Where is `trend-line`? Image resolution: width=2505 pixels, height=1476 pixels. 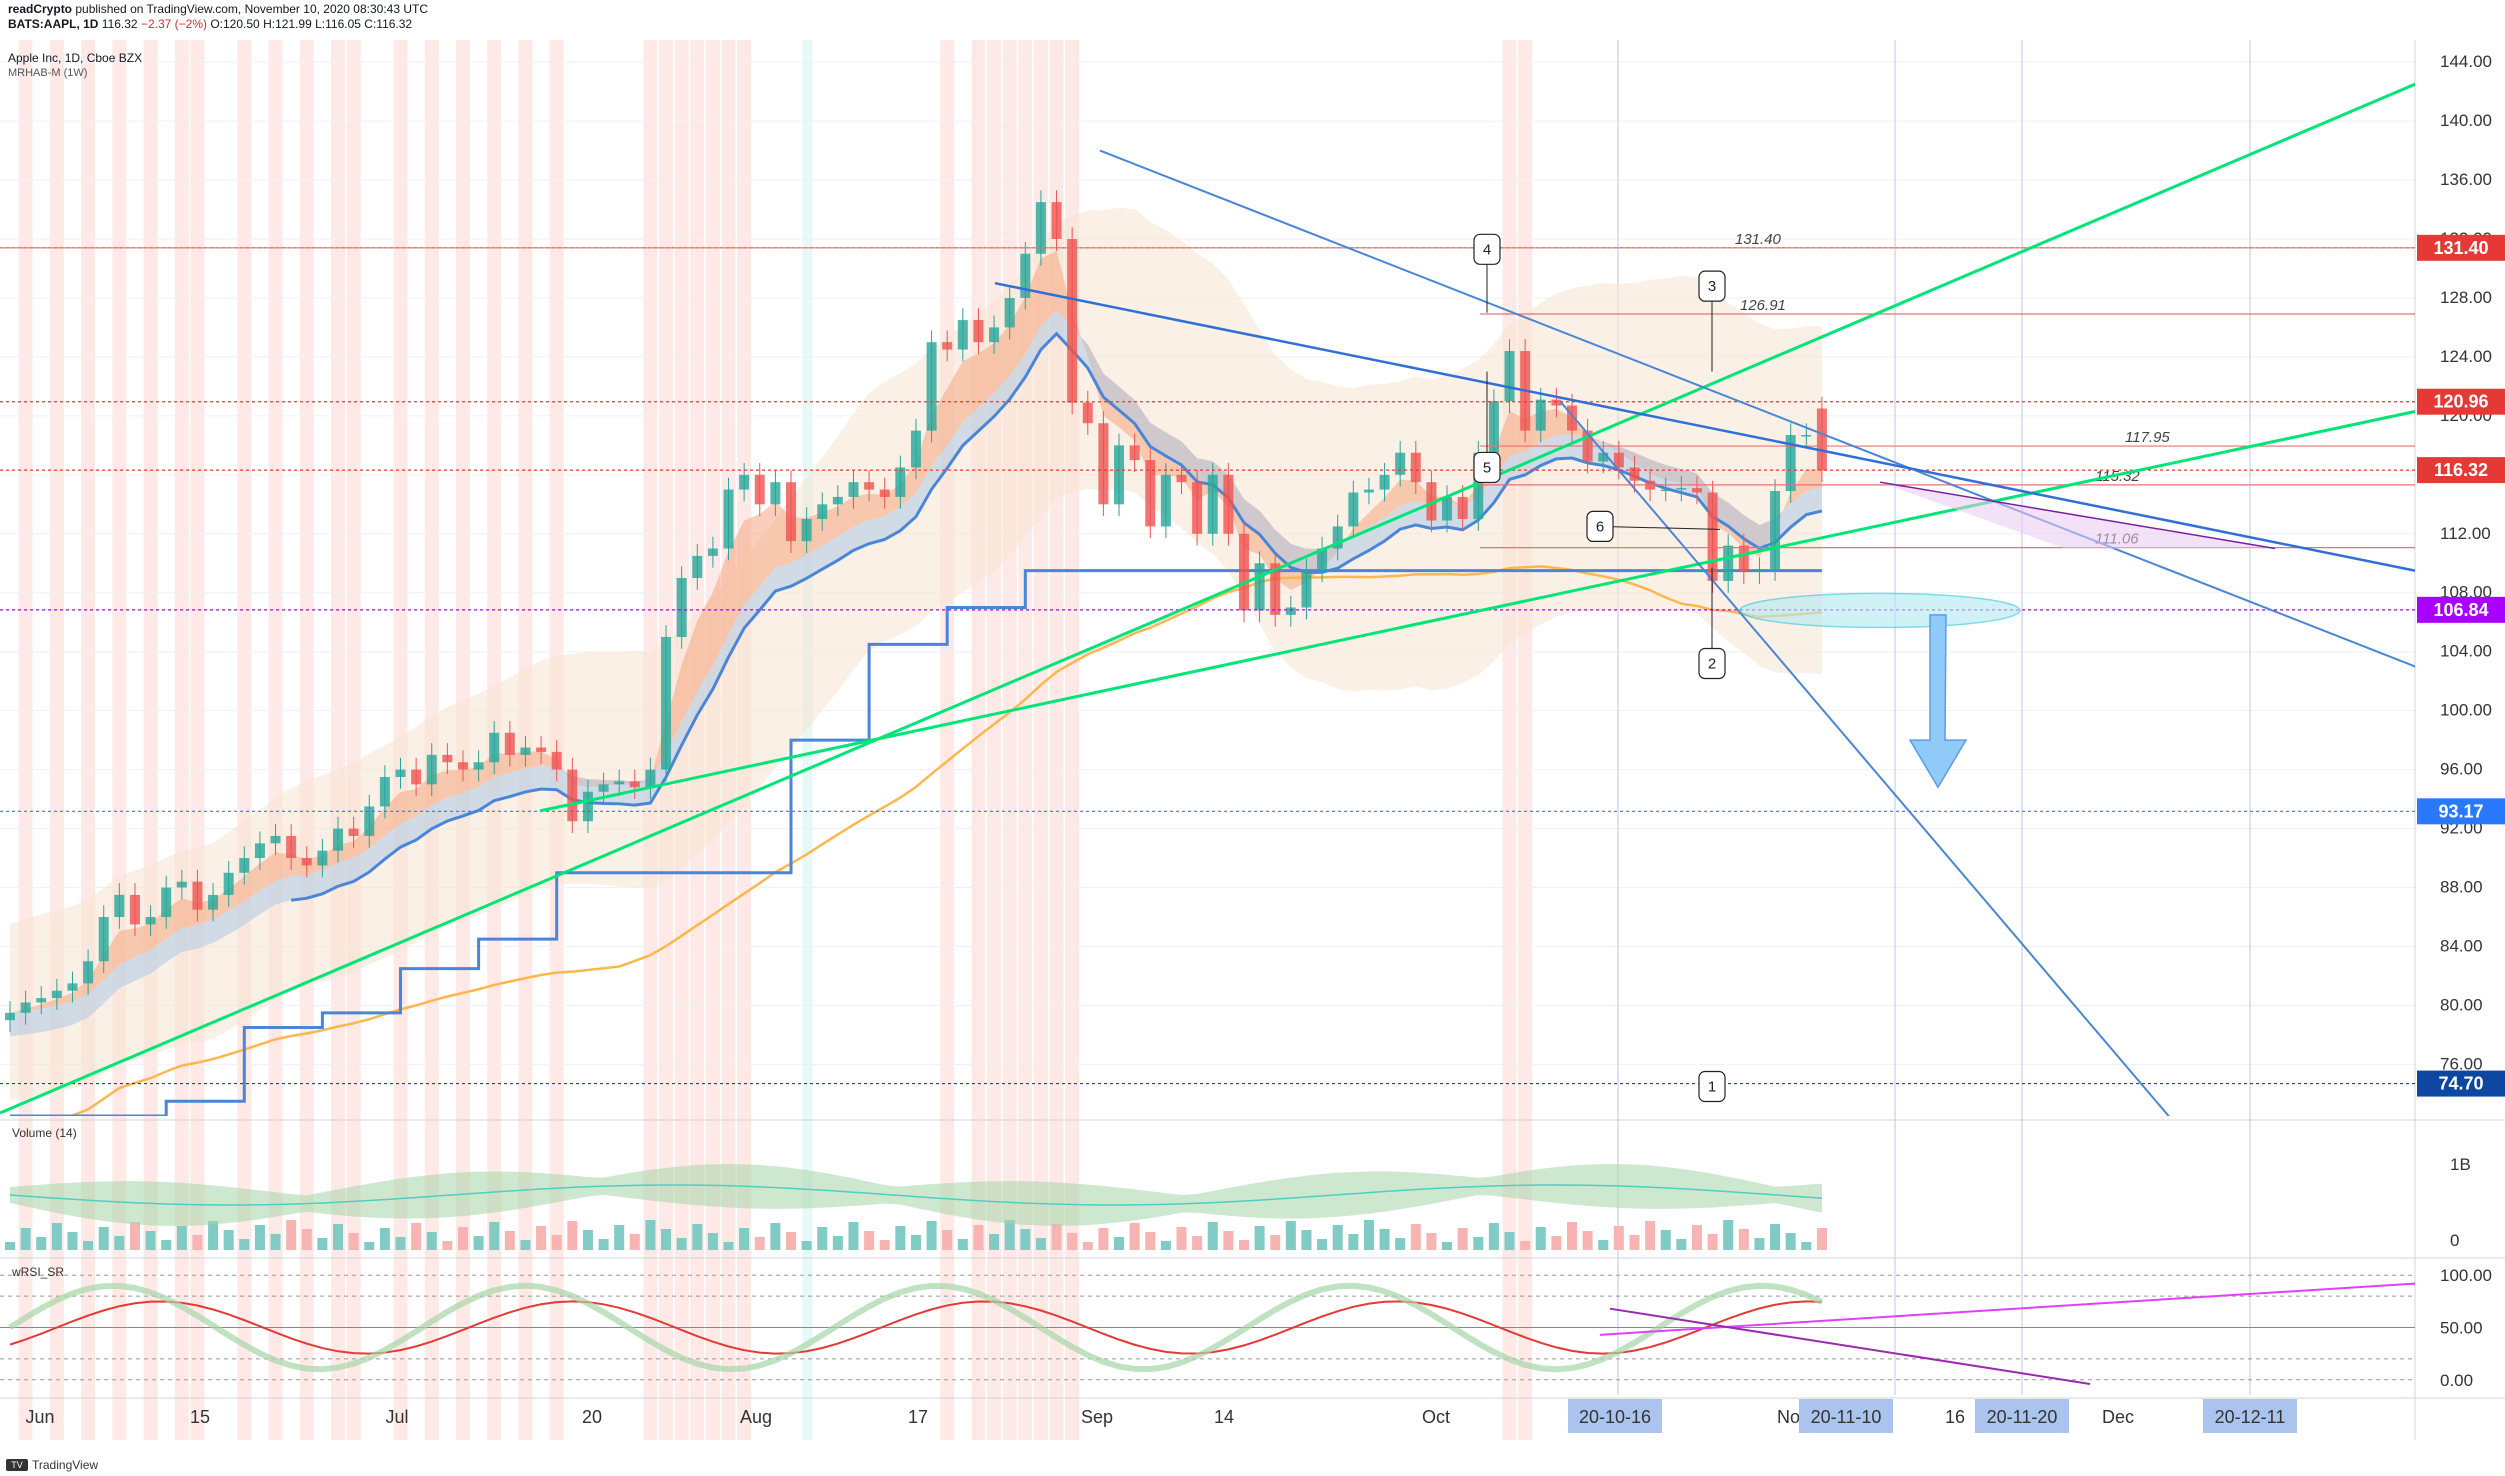
trend-line is located at coordinates (1864, 758).